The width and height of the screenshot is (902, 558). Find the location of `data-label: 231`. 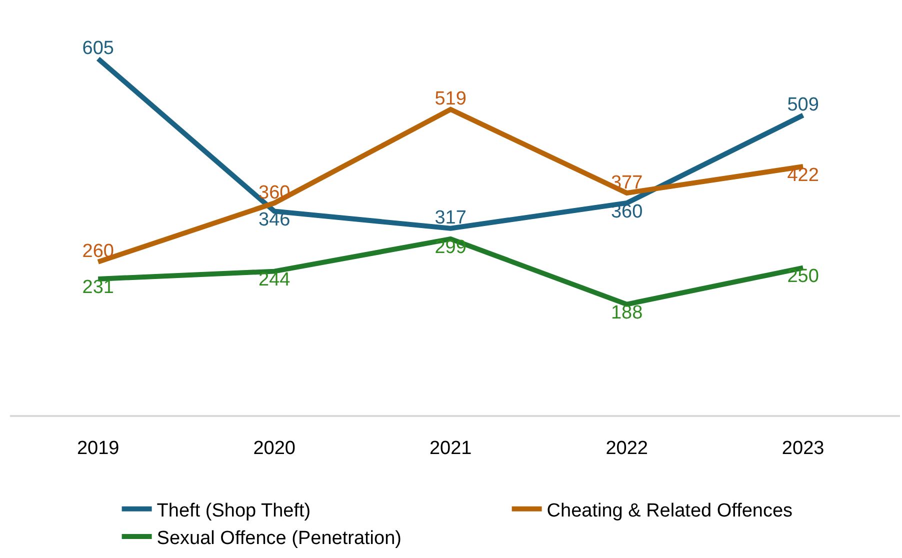

data-label: 231 is located at coordinates (98, 287).